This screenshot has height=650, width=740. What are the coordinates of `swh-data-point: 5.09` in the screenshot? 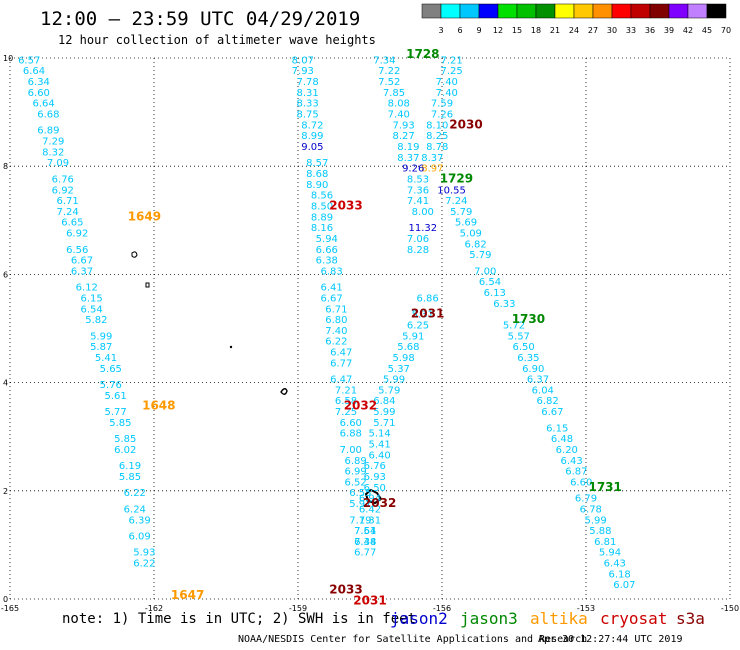 It's located at (471, 234).